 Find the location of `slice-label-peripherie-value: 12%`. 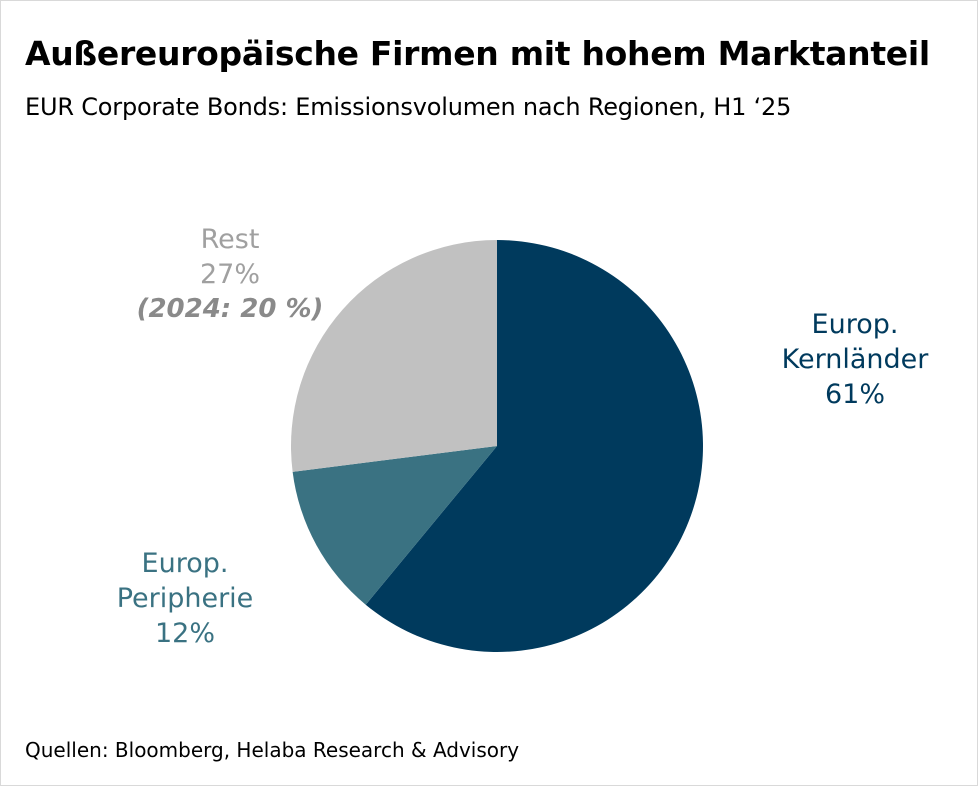

slice-label-peripherie-value: 12% is located at coordinates (184, 633).